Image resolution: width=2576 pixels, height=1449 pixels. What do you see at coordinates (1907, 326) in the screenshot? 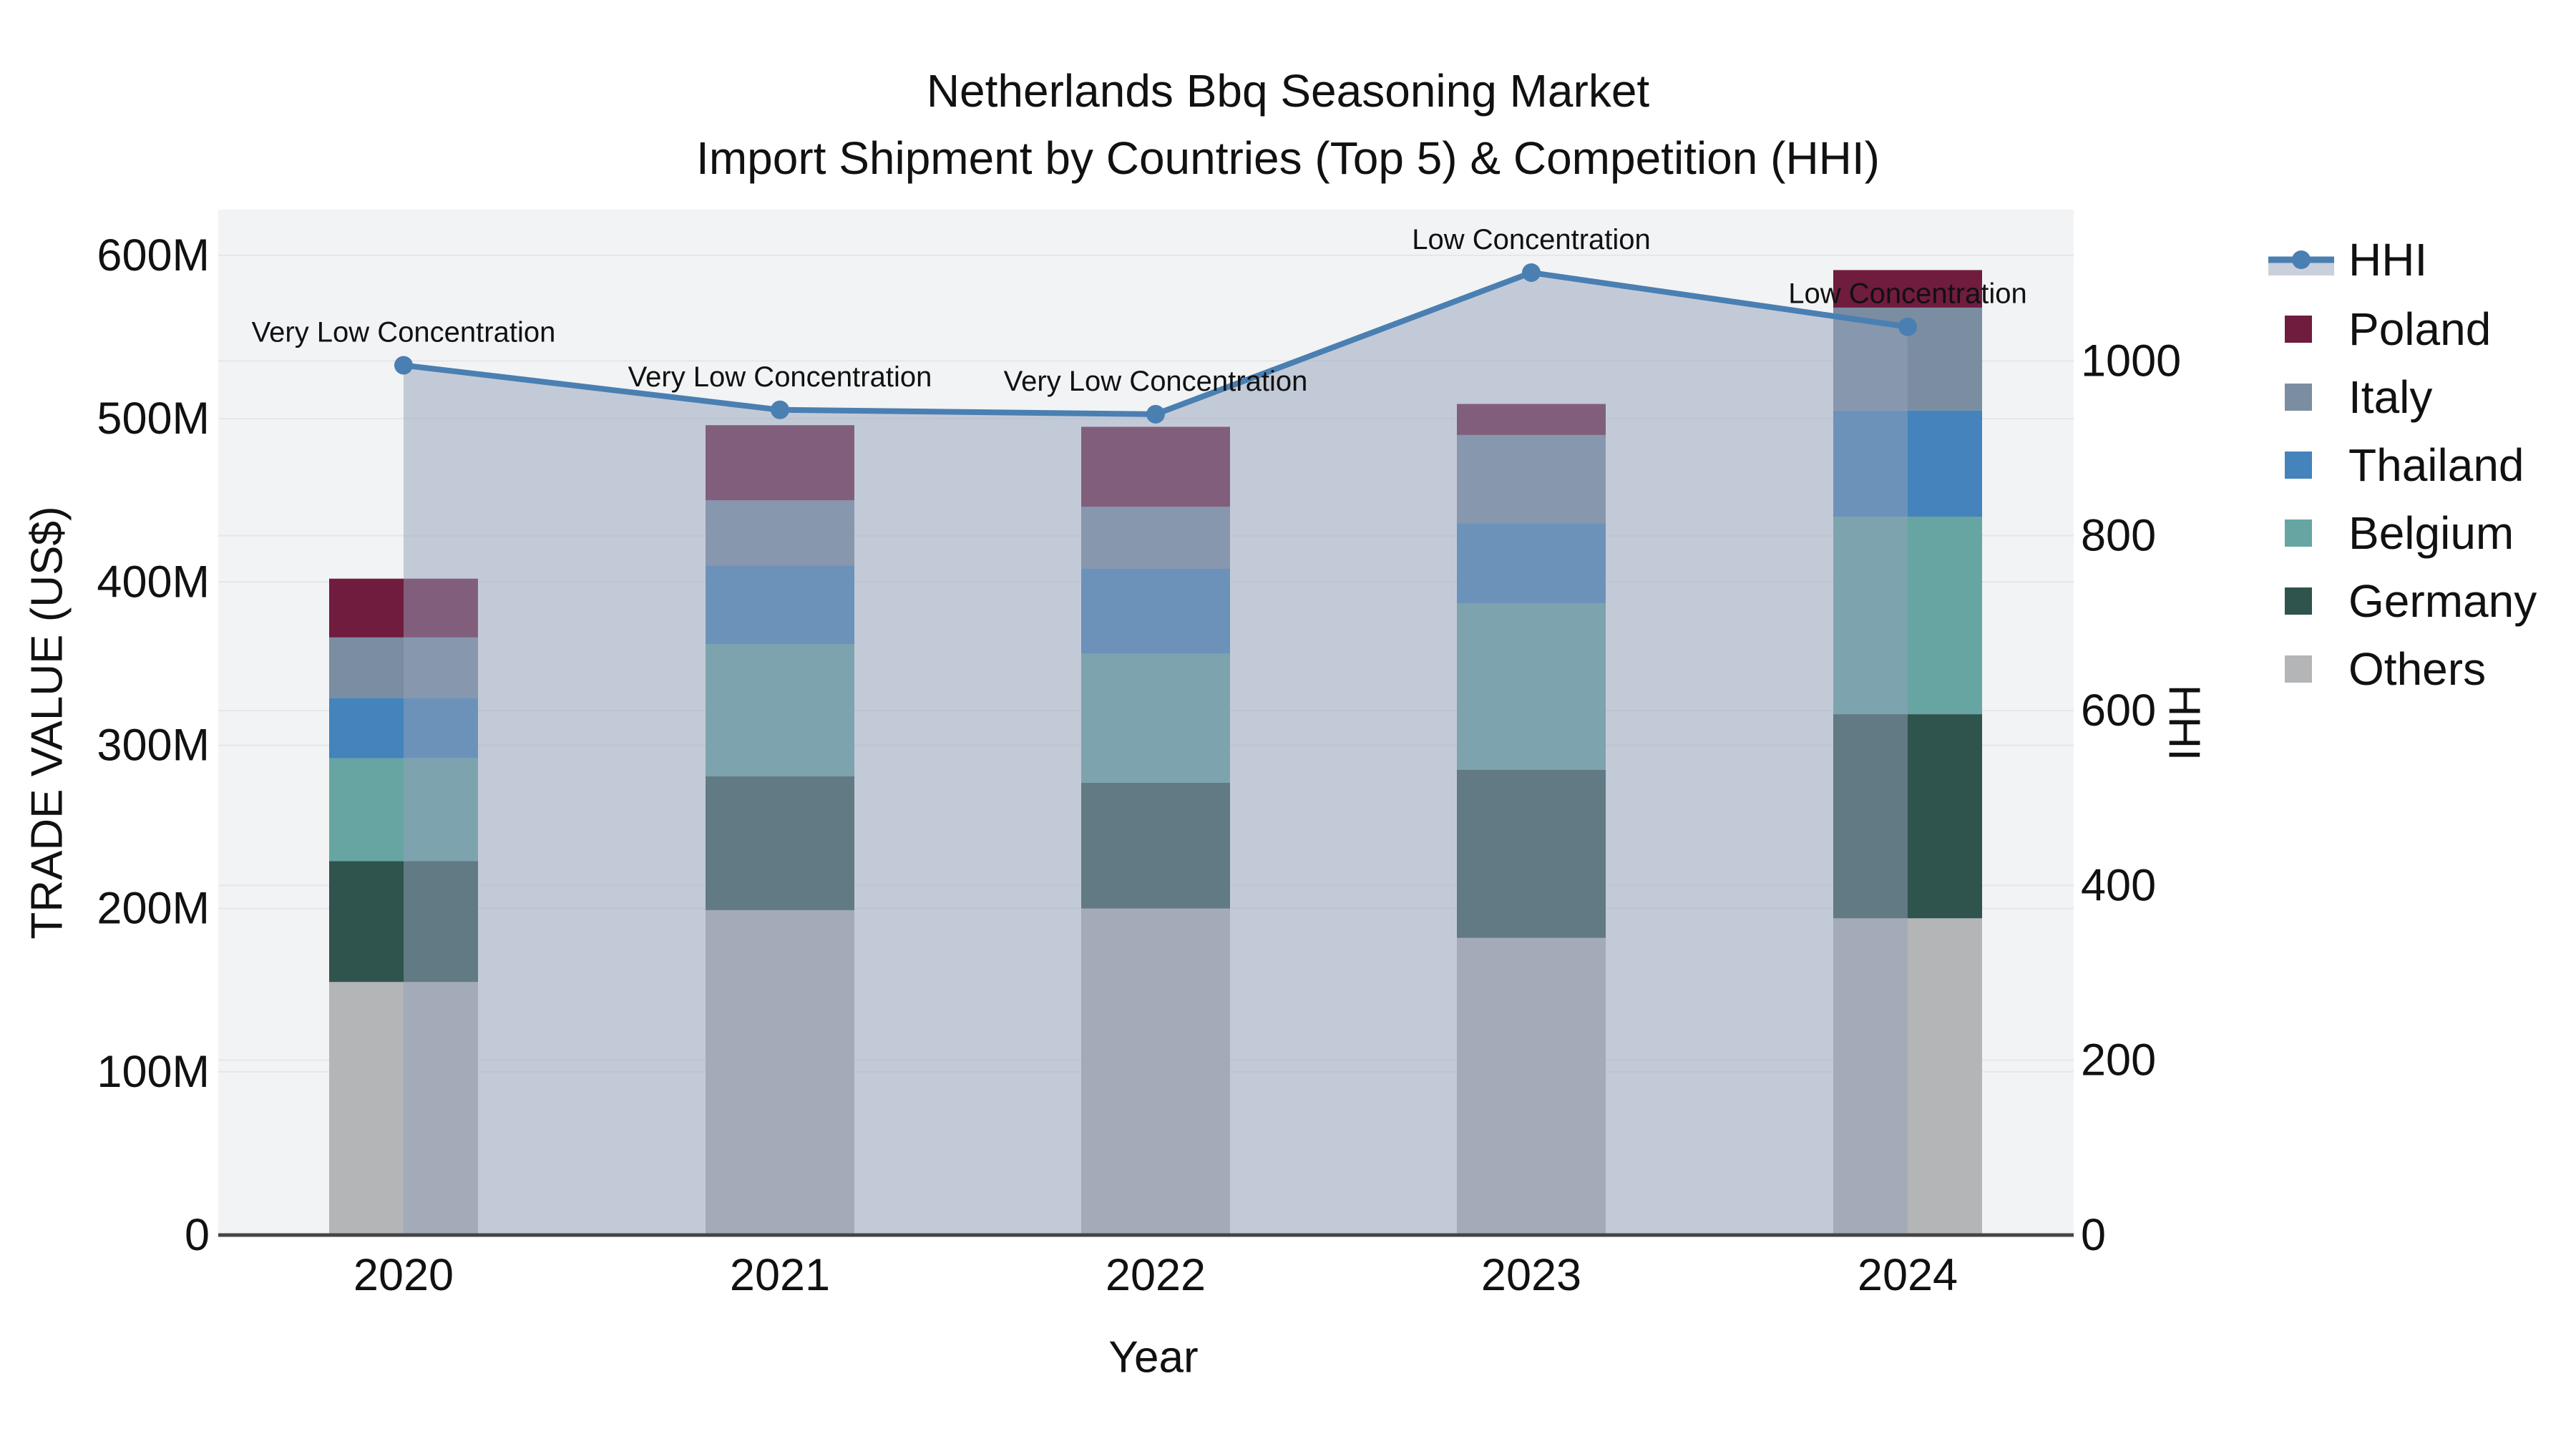
I see `hhi-marker-2024` at bounding box center [1907, 326].